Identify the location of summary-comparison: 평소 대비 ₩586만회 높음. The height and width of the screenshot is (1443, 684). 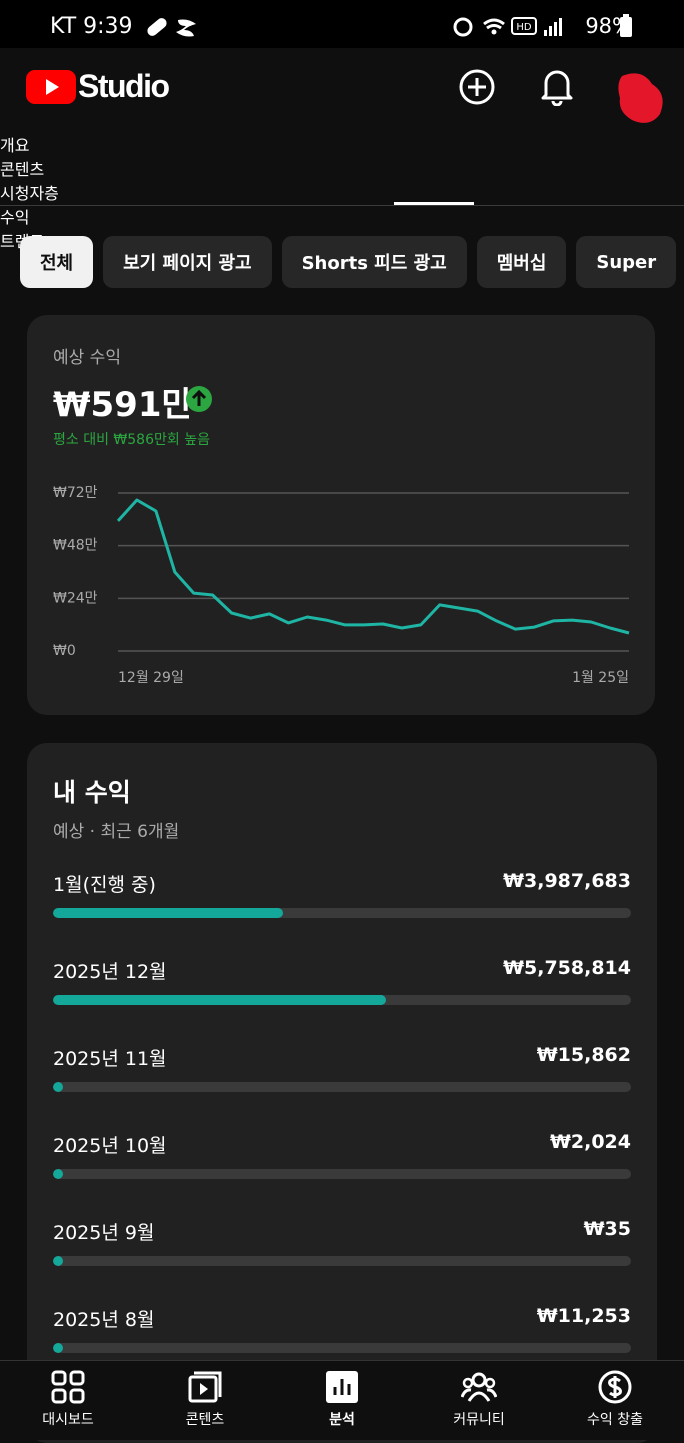
(131, 440).